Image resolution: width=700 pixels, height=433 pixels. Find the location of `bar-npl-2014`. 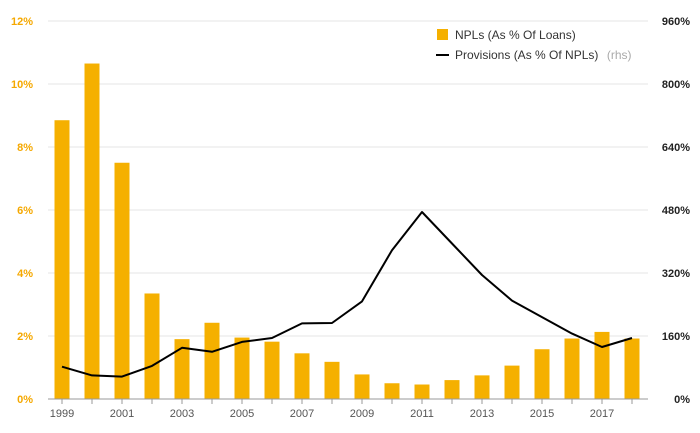

bar-npl-2014 is located at coordinates (512, 382).